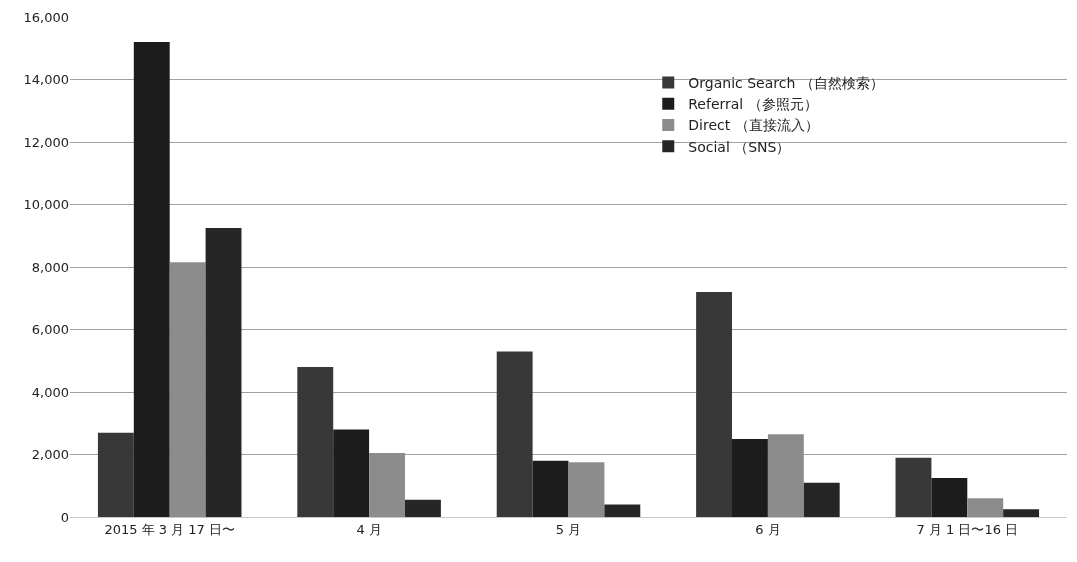 The height and width of the screenshot is (562, 1077). I want to click on legend-label: Social （SNS）, so click(739, 146).